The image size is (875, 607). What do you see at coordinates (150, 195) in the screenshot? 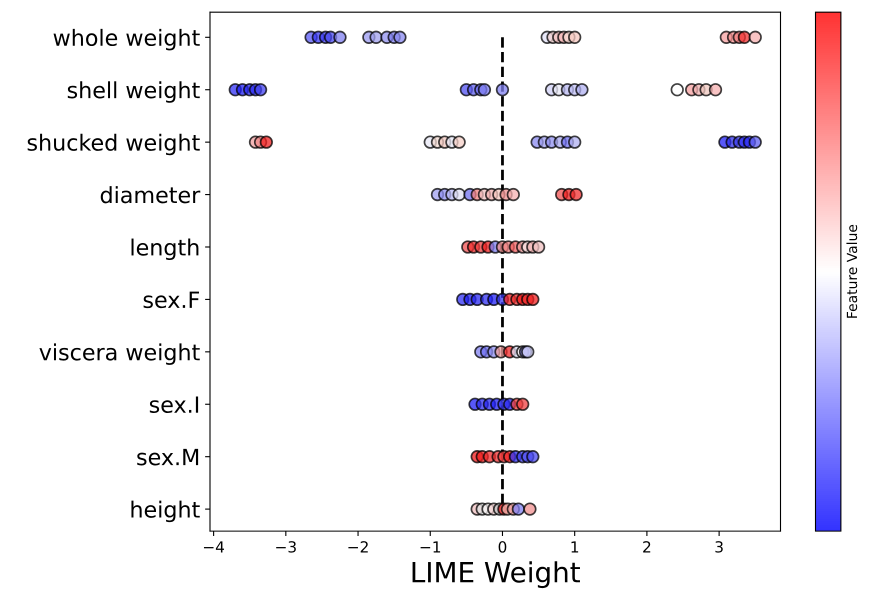
I see `y-tick-label: diameter` at bounding box center [150, 195].